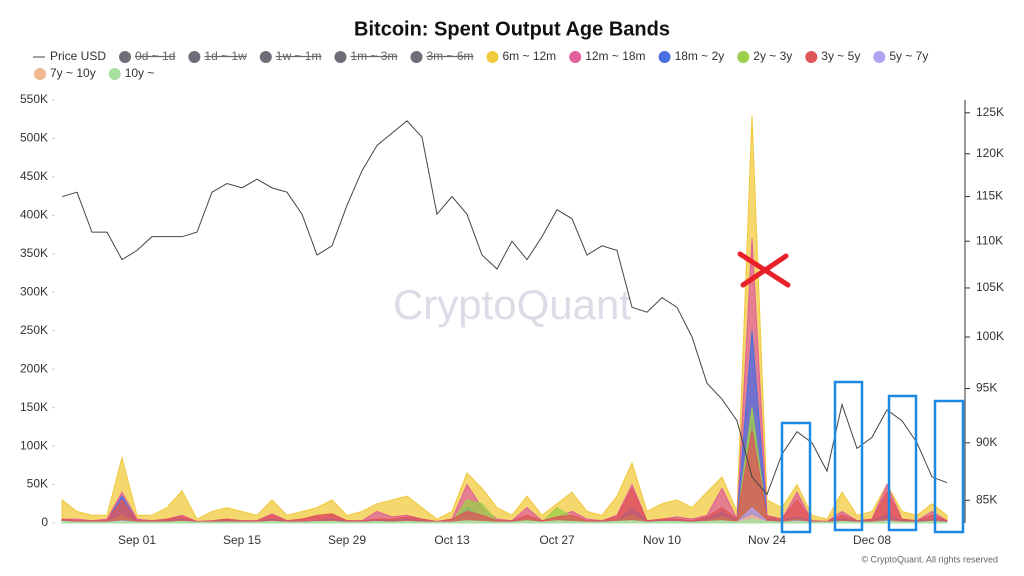 The image size is (1024, 576). I want to click on legend-item: 3m ~ 6m, so click(441, 56).